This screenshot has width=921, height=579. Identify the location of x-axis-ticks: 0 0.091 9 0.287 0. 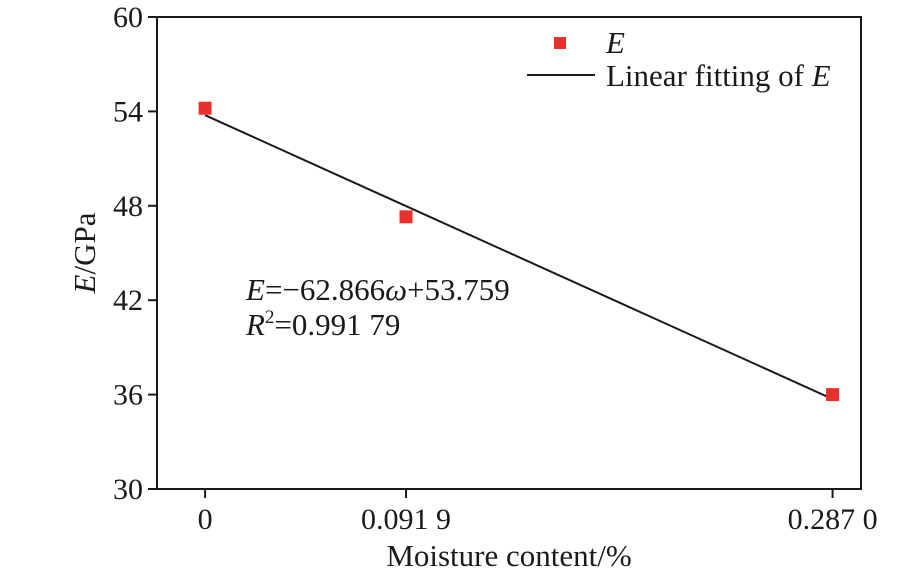
(538, 512).